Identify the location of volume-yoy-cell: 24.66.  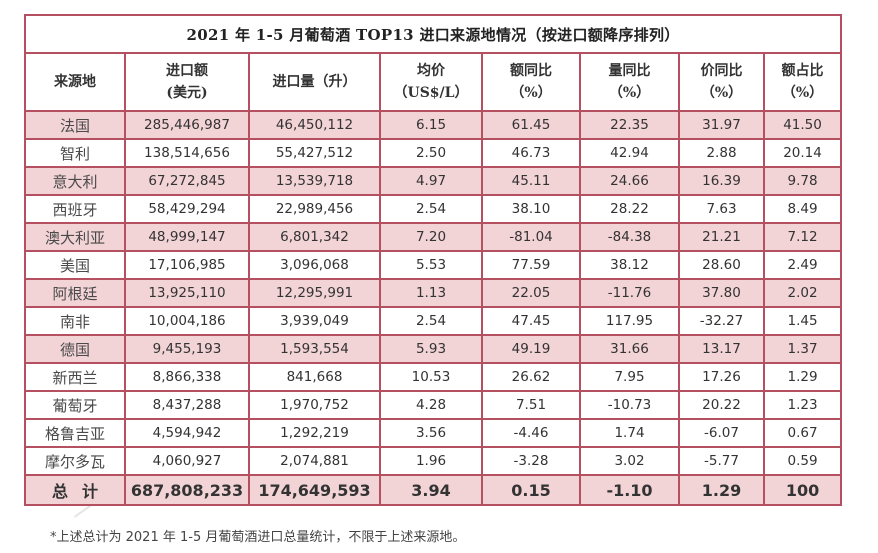
(629, 181).